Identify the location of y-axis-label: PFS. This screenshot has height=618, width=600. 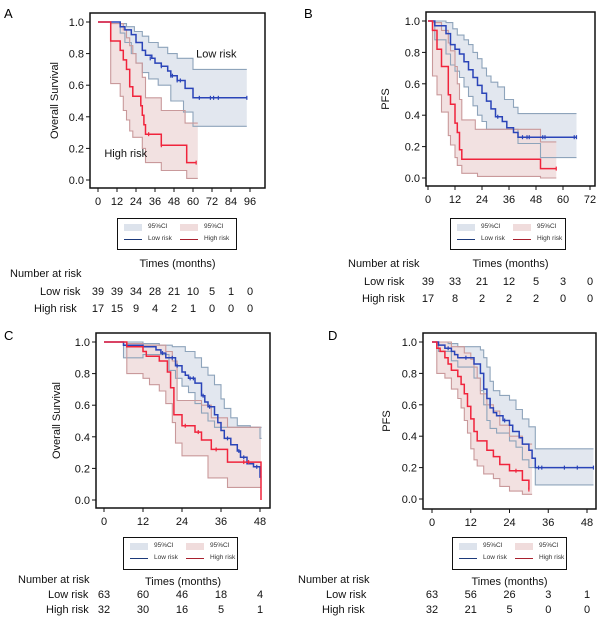
(387, 420).